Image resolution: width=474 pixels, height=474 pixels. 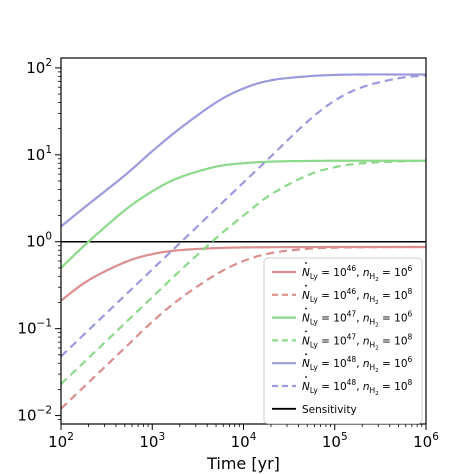 I want to click on x-axis-label: Time [yr], so click(x=243, y=463).